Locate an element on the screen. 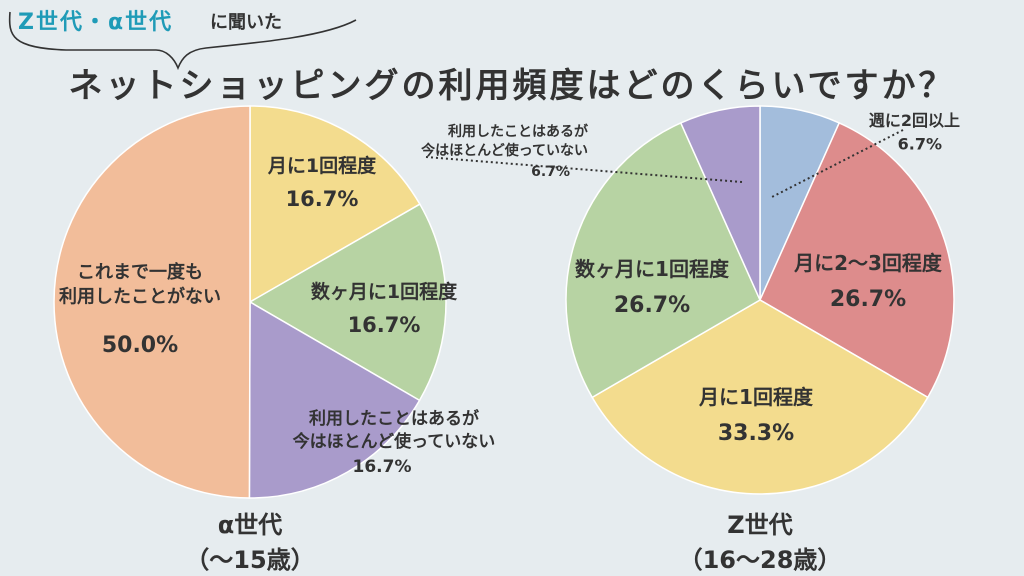 The width and height of the screenshot is (1024, 576). slice-value: 50.0% is located at coordinates (140, 345).